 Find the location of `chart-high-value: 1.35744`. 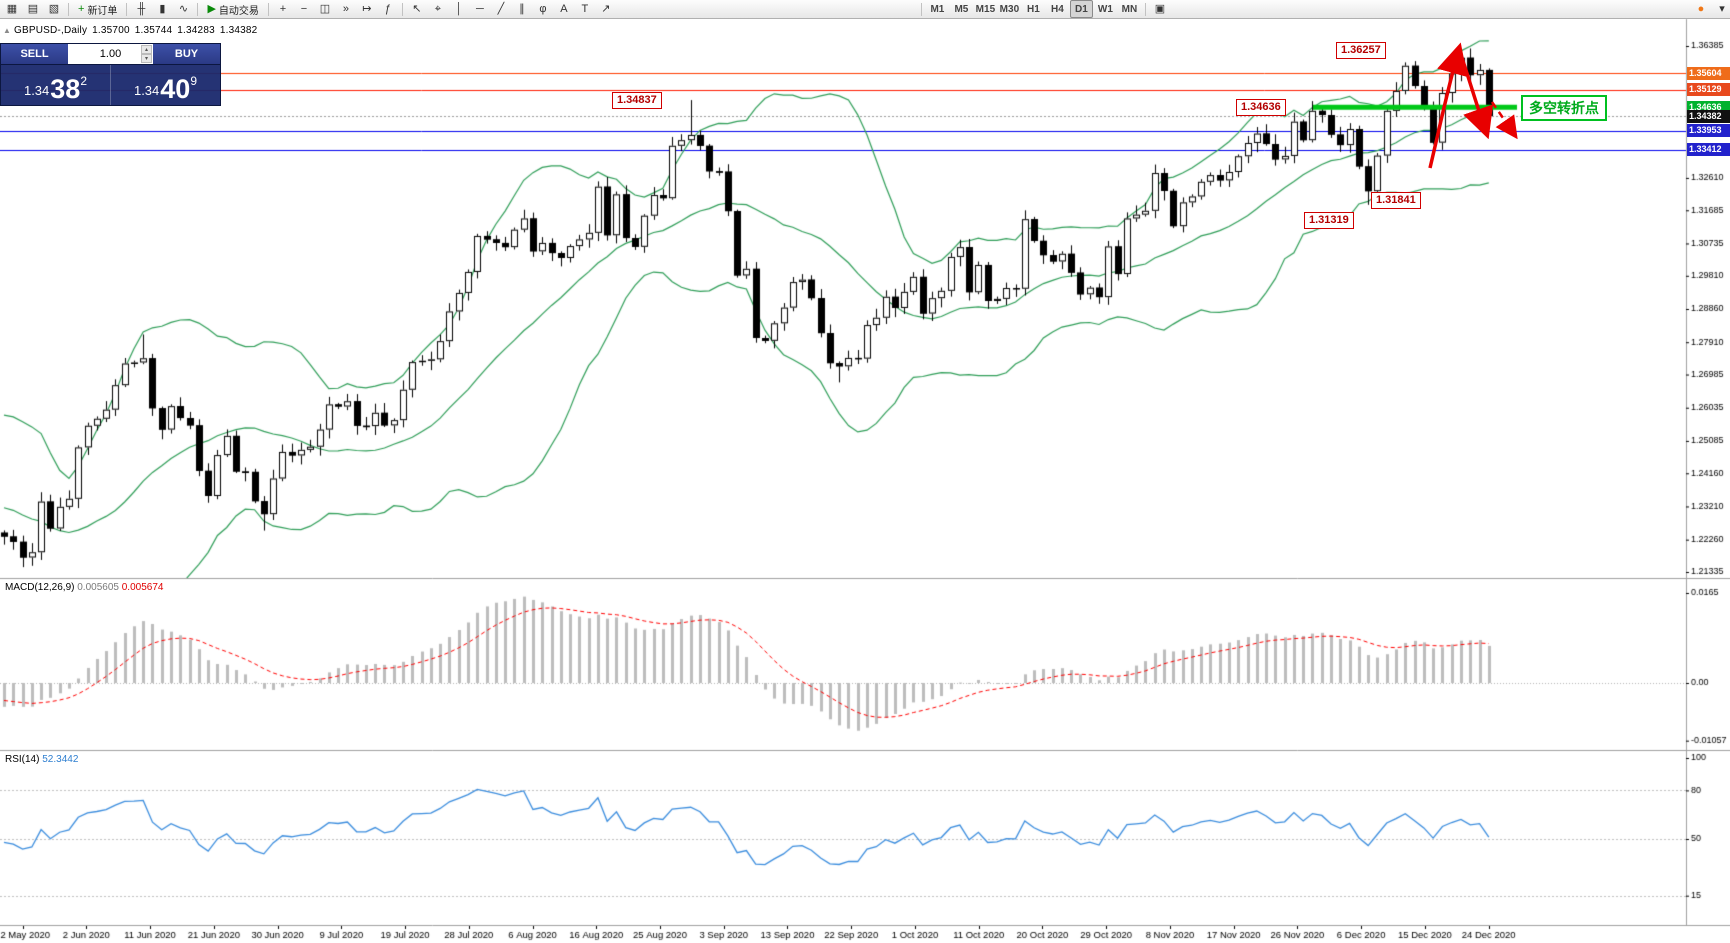

chart-high-value: 1.35744 is located at coordinates (153, 30).